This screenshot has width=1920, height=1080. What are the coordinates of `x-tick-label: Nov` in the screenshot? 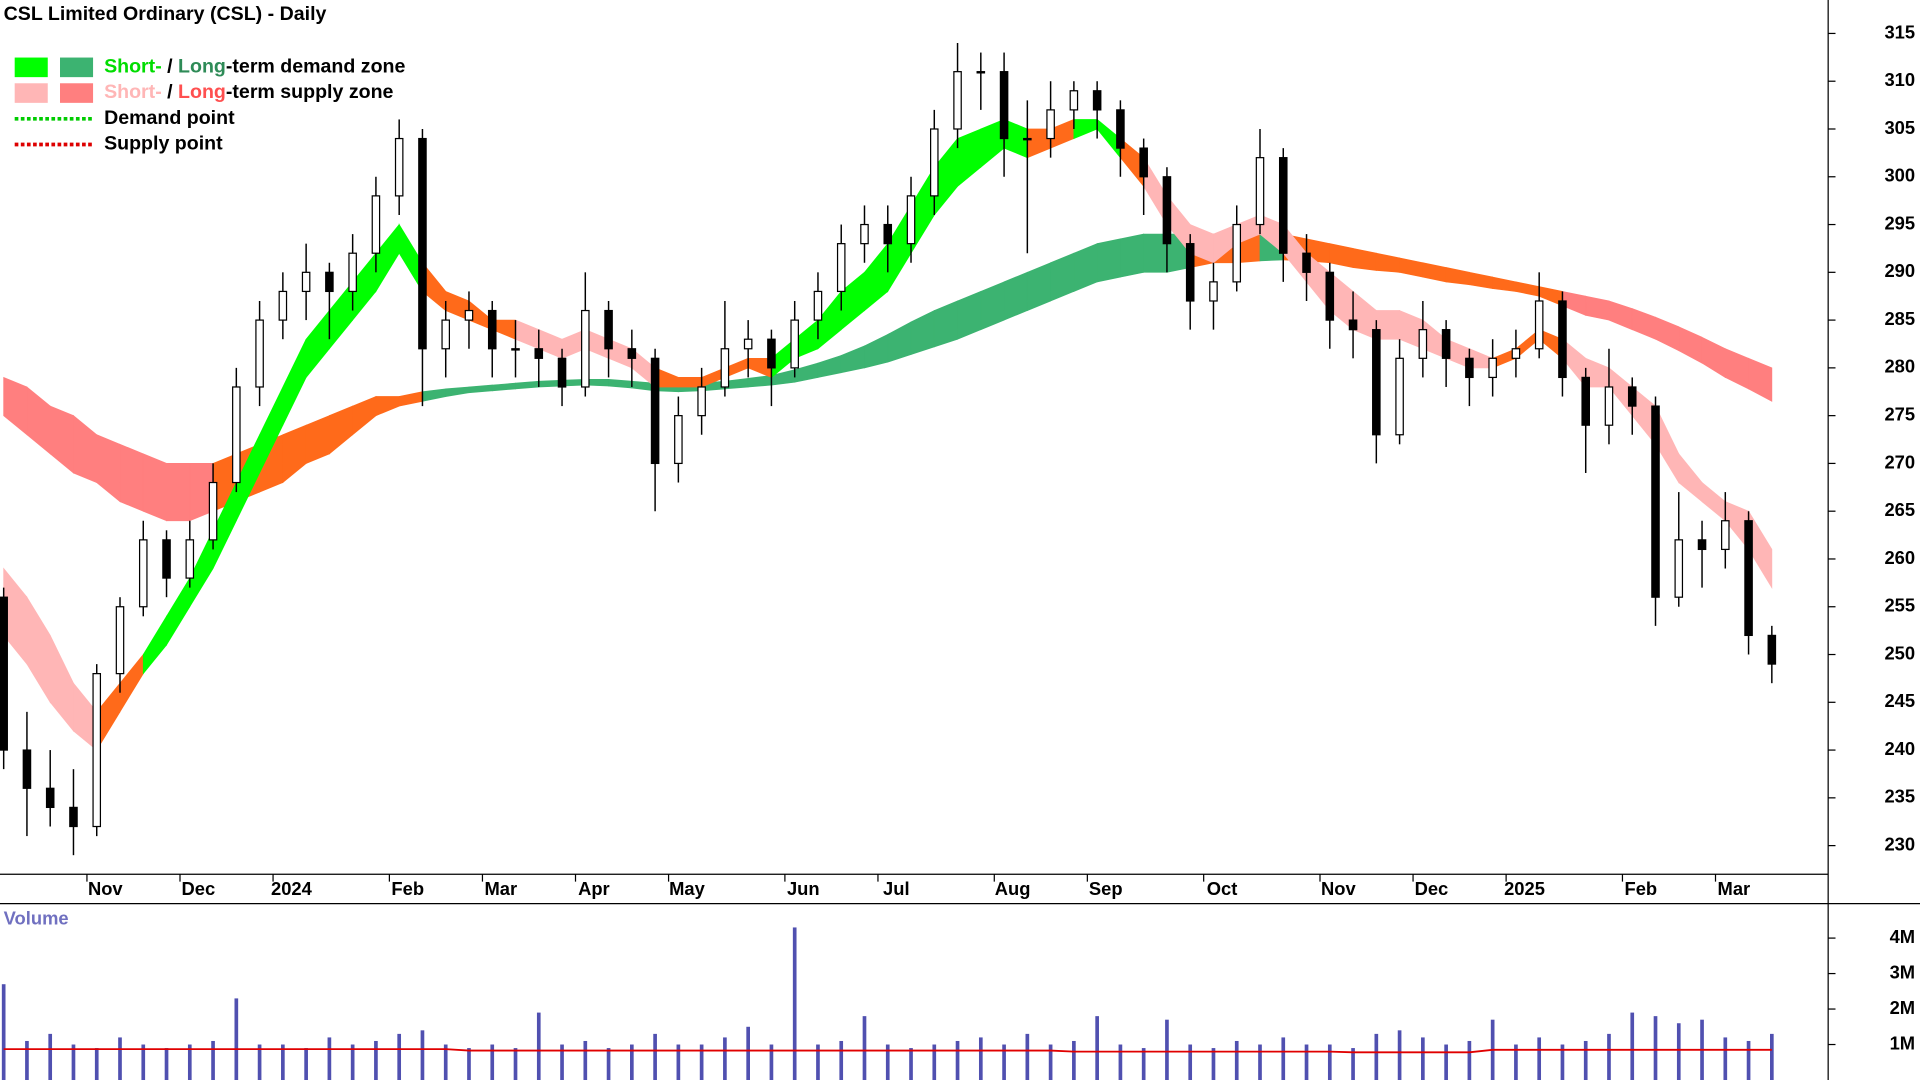 It's located at (105, 888).